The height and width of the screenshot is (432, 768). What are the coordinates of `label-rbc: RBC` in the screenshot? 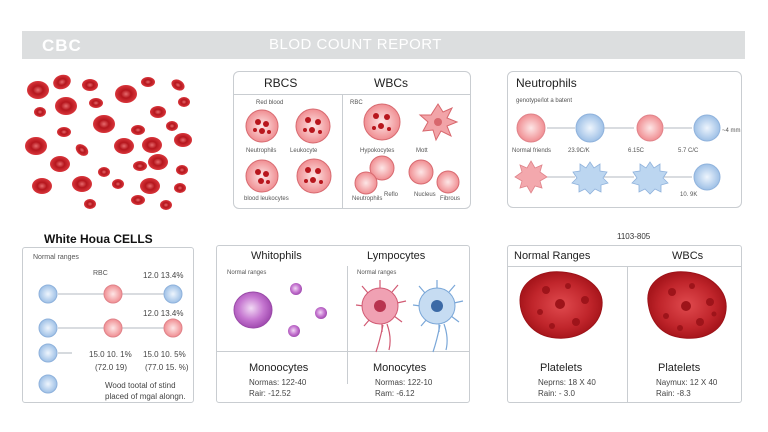 It's located at (356, 103).